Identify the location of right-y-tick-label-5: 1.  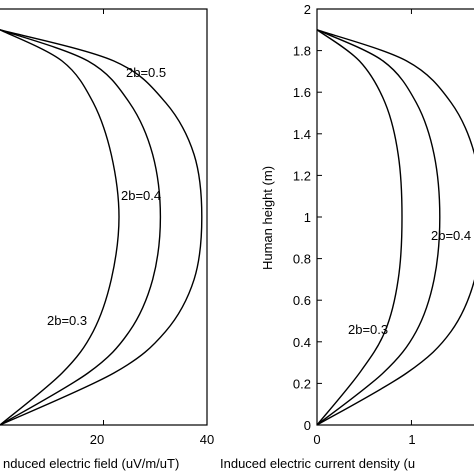
(307, 217).